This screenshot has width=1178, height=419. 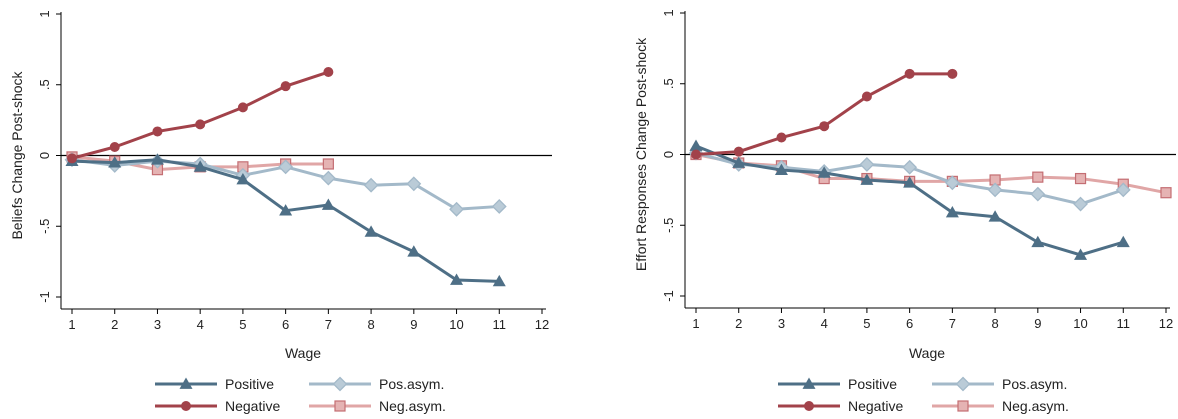 What do you see at coordinates (370, 324) in the screenshot?
I see `x-tick-label: 8` at bounding box center [370, 324].